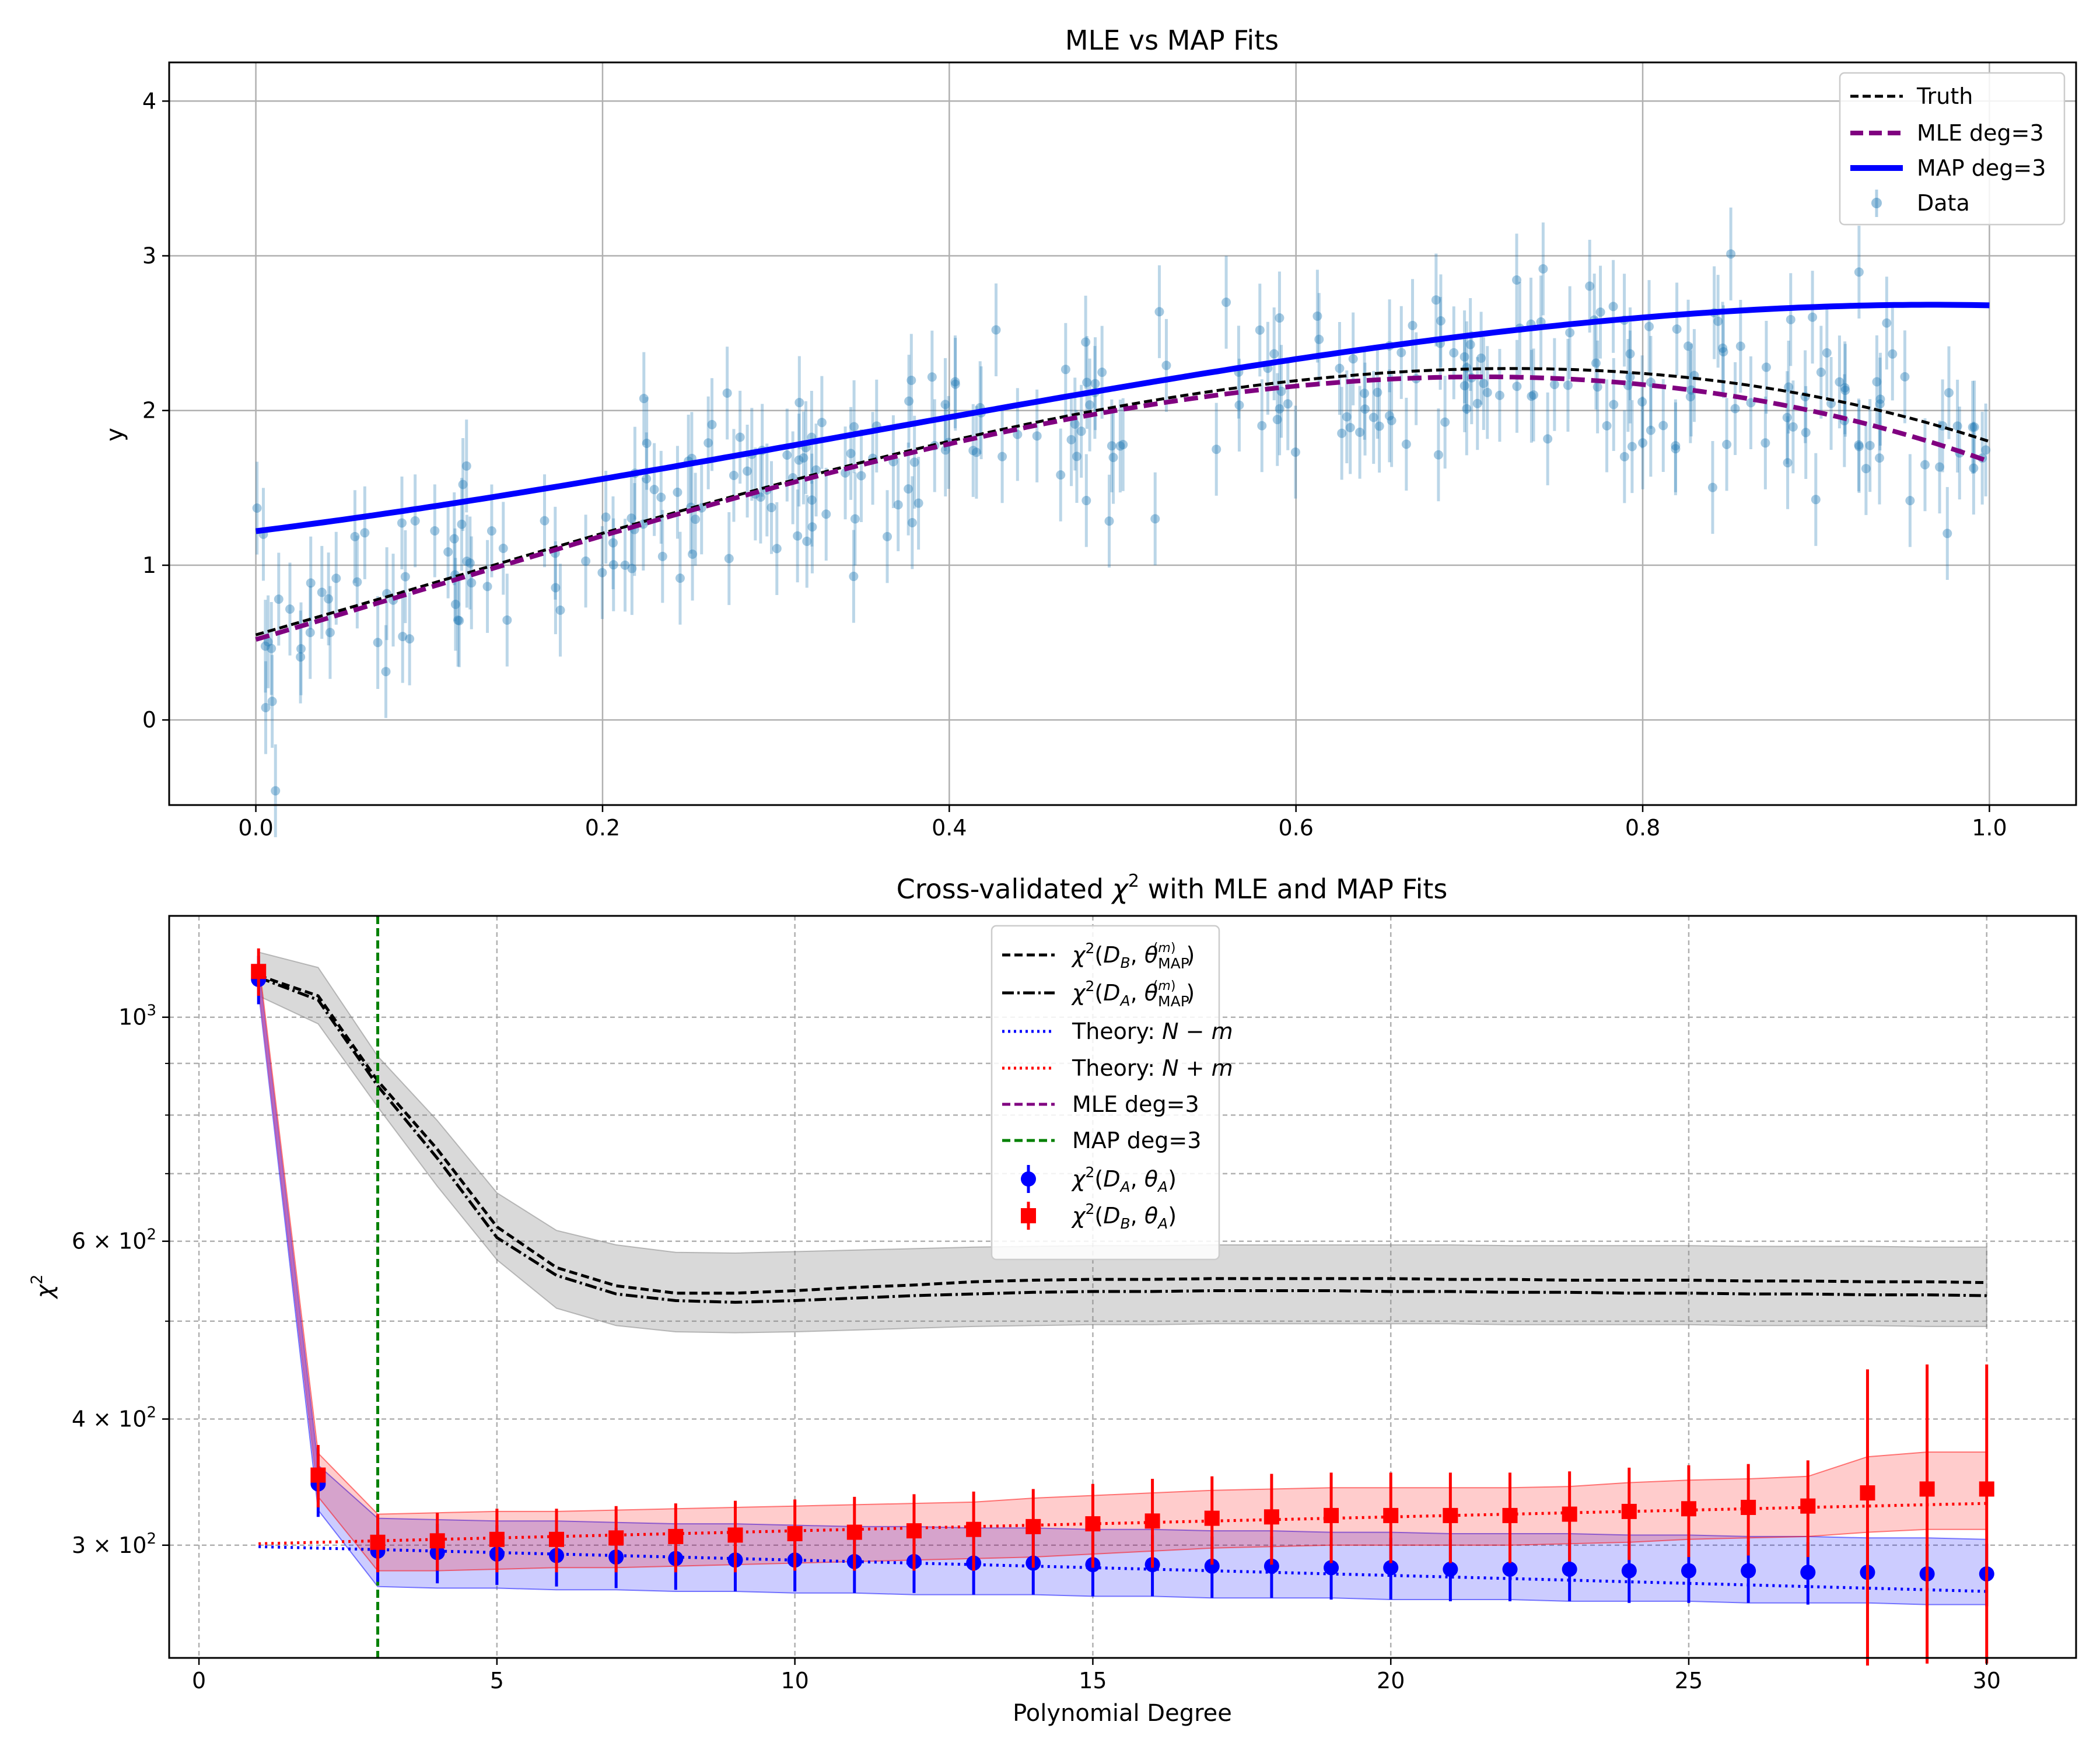 The height and width of the screenshot is (1753, 2100). I want to click on bottom-ytick-label: 4 × 102, so click(114, 1418).